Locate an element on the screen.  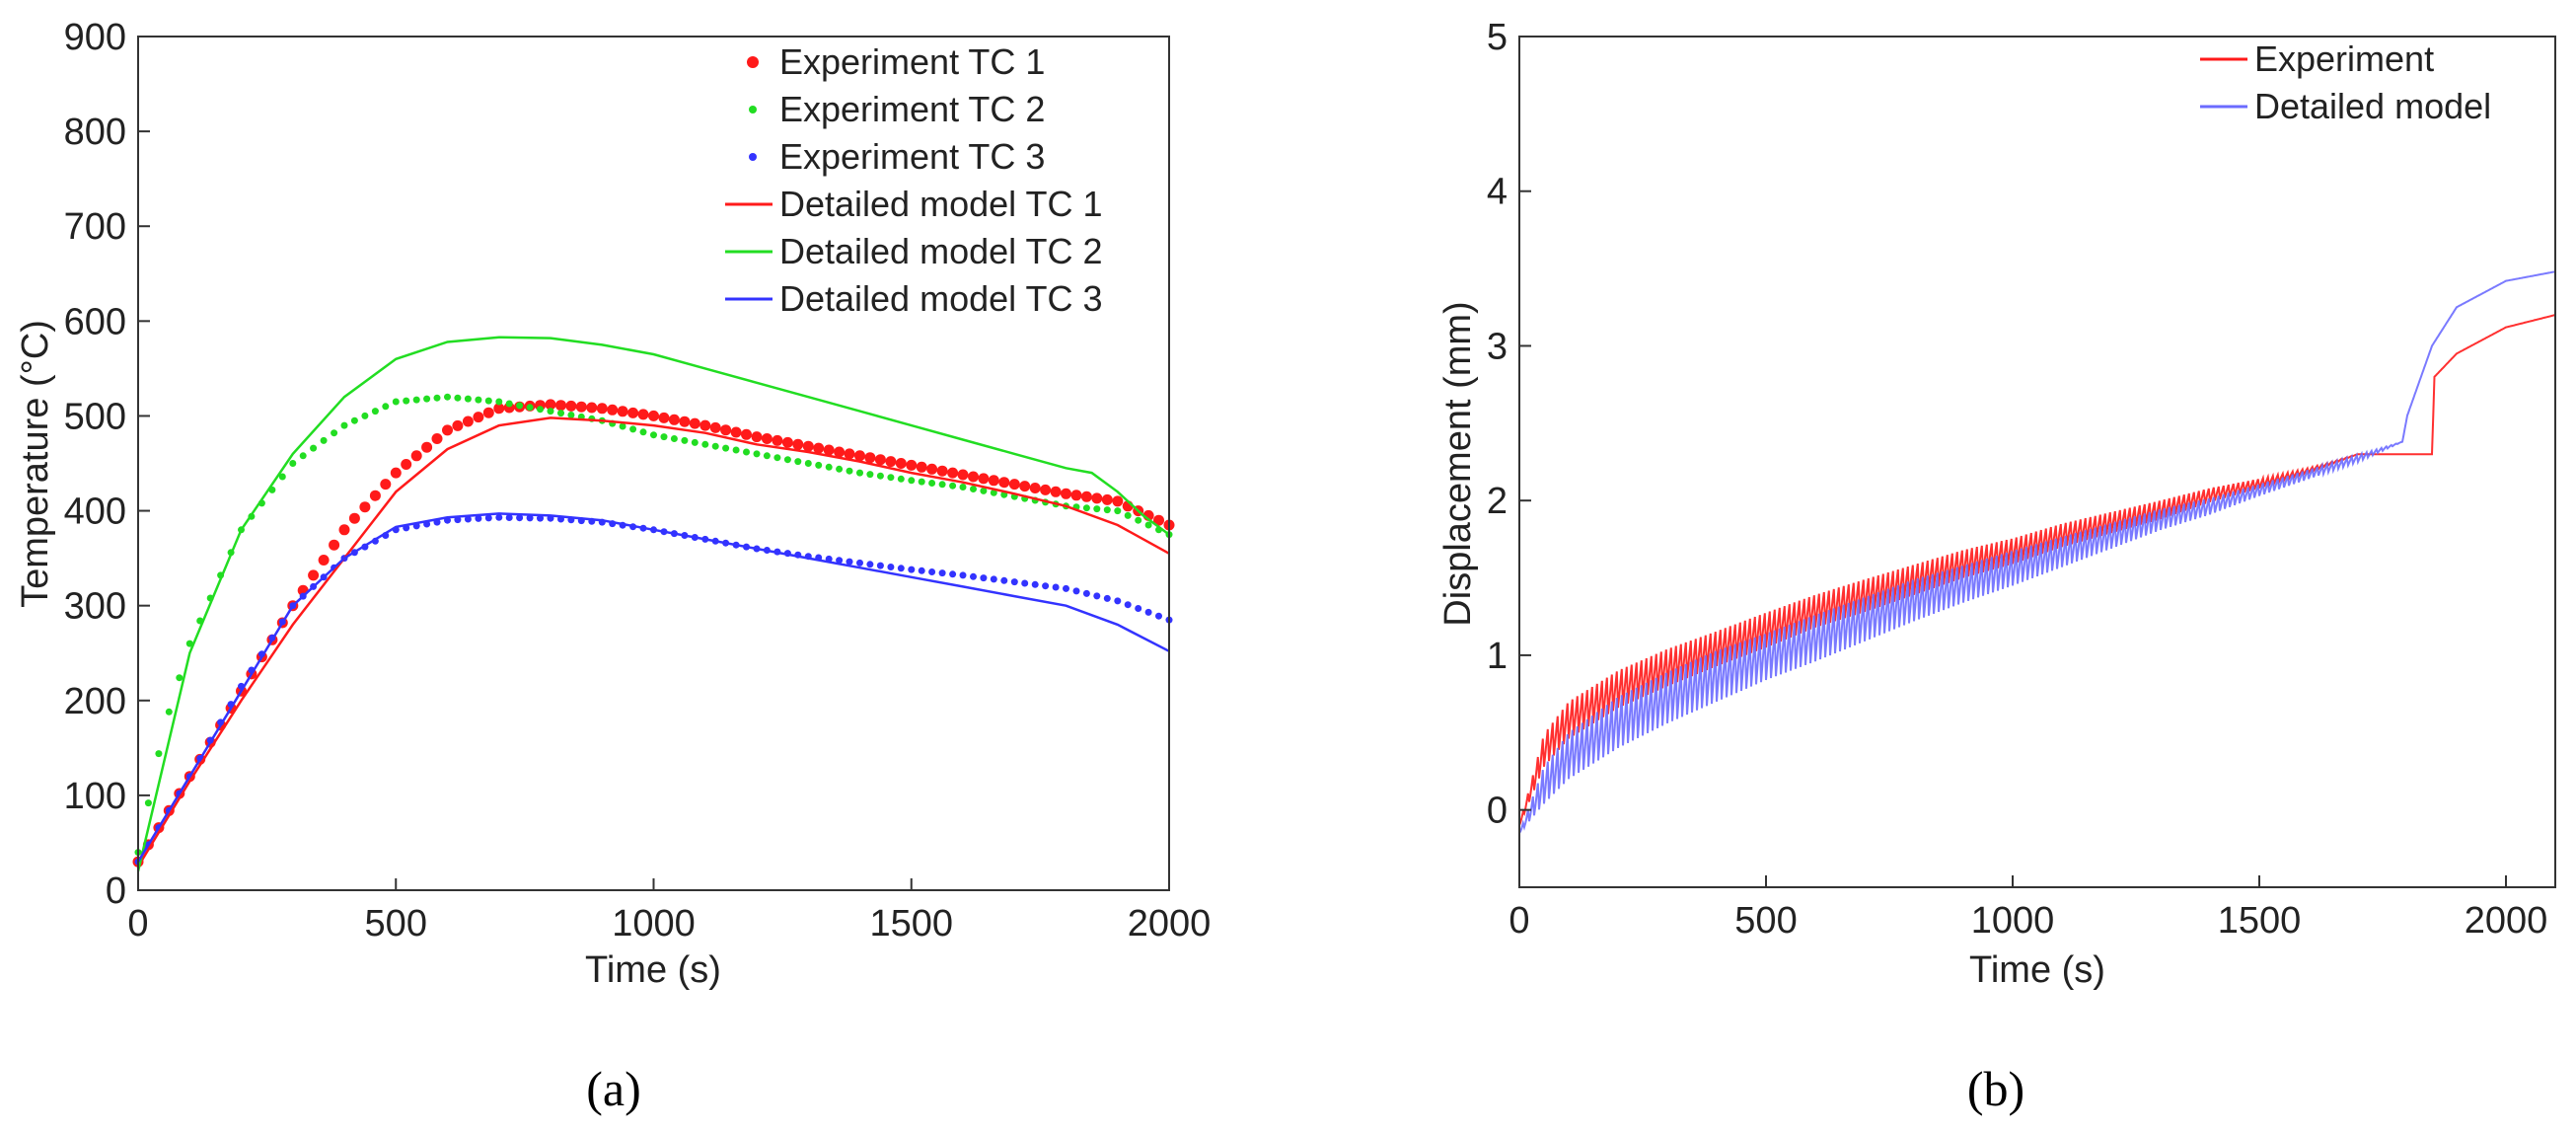
panel-b-ytick-label: 0 is located at coordinates (1497, 811).